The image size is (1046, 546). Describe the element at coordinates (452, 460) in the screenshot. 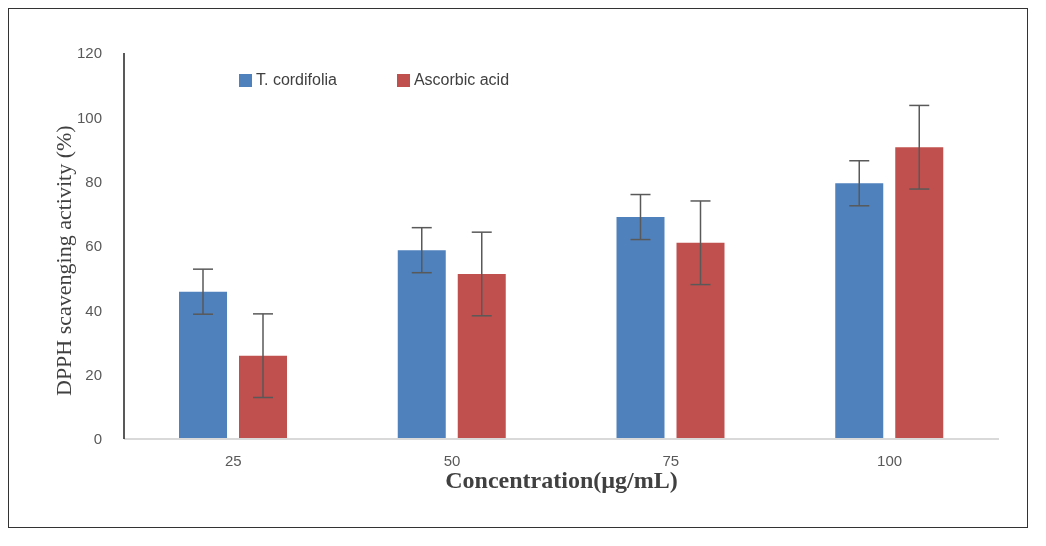

I see `x-tick-label: 50` at that location.